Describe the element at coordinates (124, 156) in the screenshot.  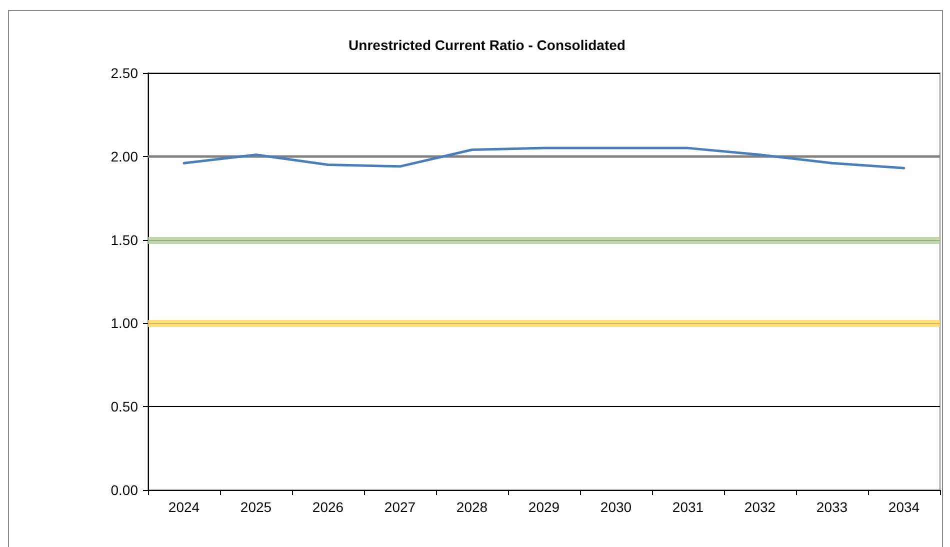
I see `y-tick-label: 2.00` at that location.